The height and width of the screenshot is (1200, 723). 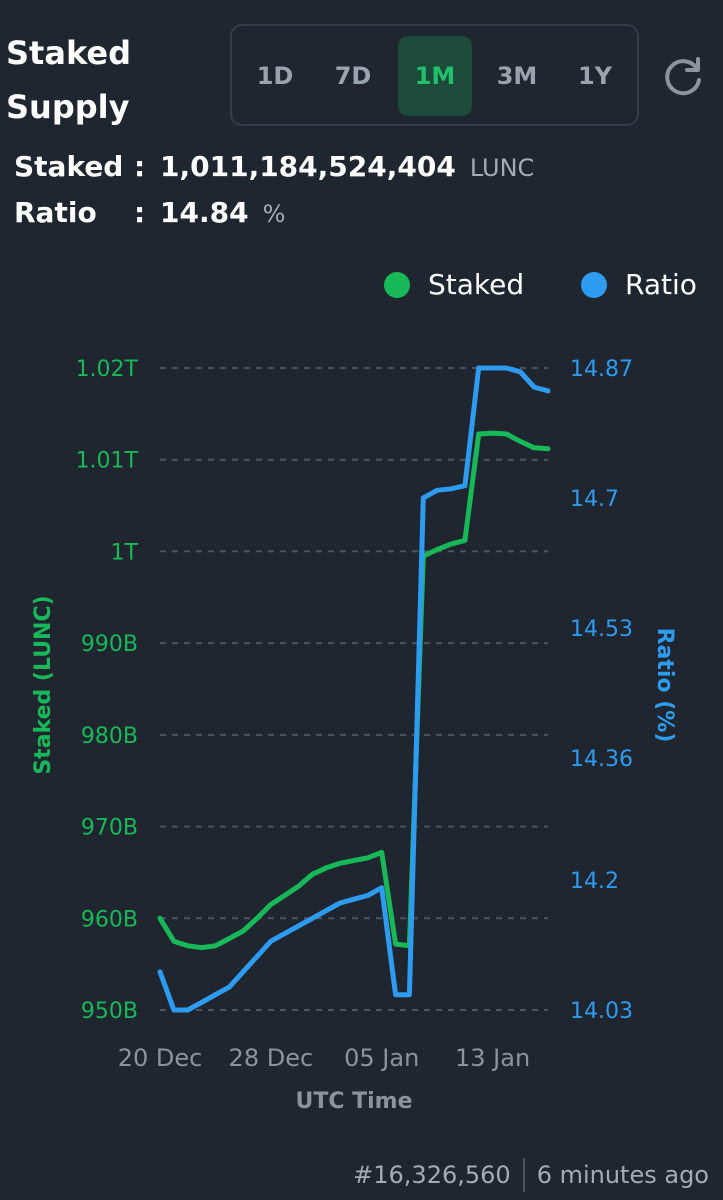 I want to click on legend-ratio-label: Ratio, so click(x=661, y=284).